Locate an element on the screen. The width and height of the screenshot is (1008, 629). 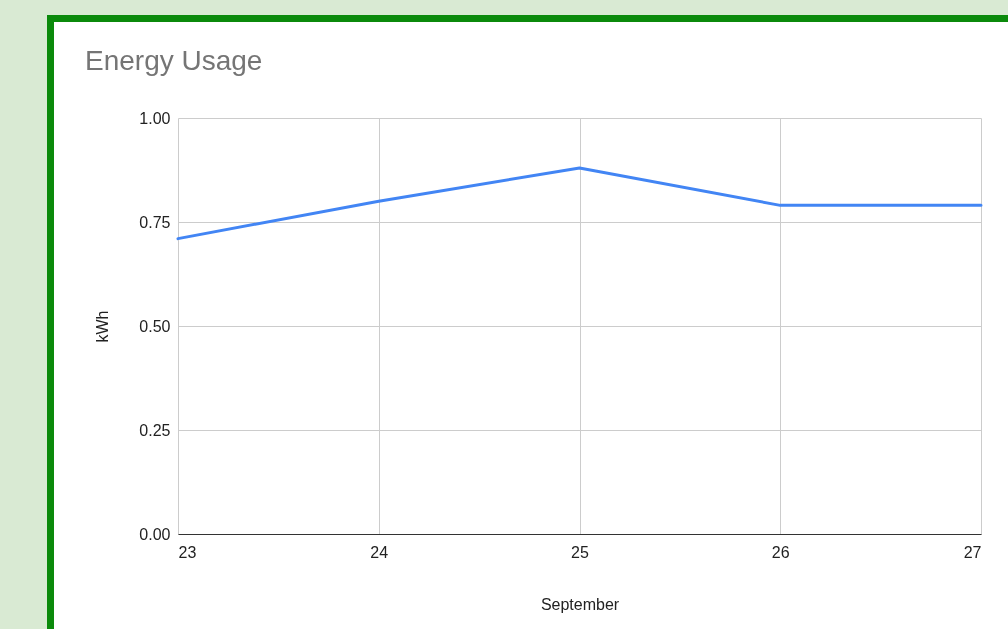
y-tick-label: 0.75 is located at coordinates (155, 222).